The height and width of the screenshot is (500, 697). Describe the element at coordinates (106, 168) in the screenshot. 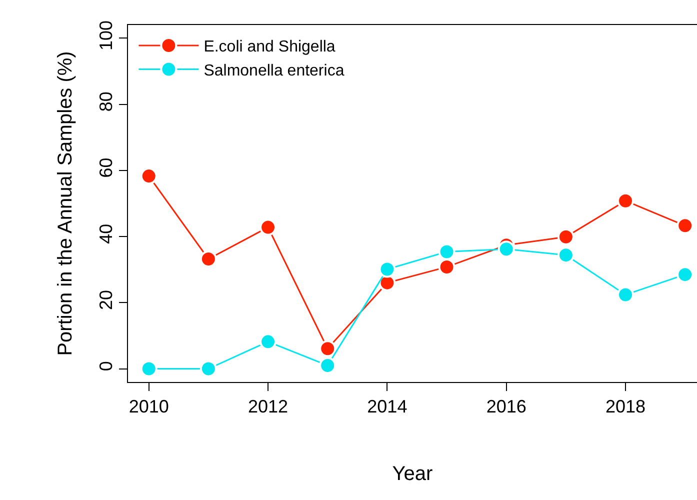

I see `y-tick-label: 60` at that location.